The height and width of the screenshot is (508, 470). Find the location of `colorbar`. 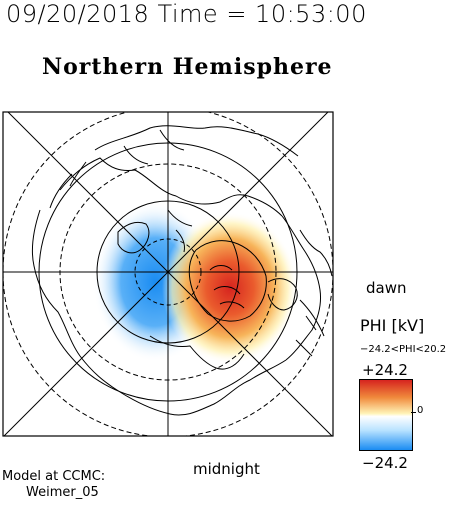

colorbar is located at coordinates (386, 415).